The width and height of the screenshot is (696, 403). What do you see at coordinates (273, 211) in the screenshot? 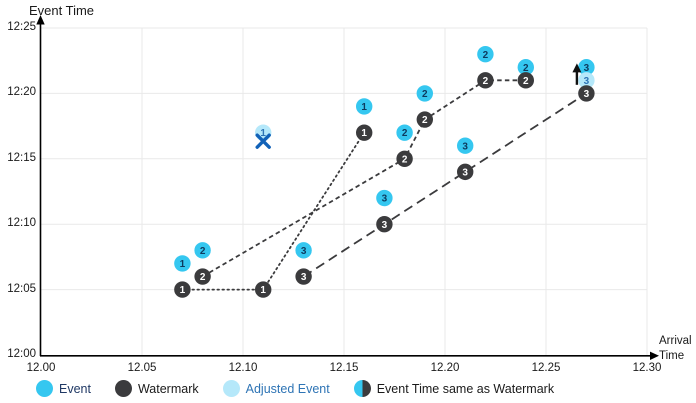
I see `watermark-1-line` at bounding box center [273, 211].